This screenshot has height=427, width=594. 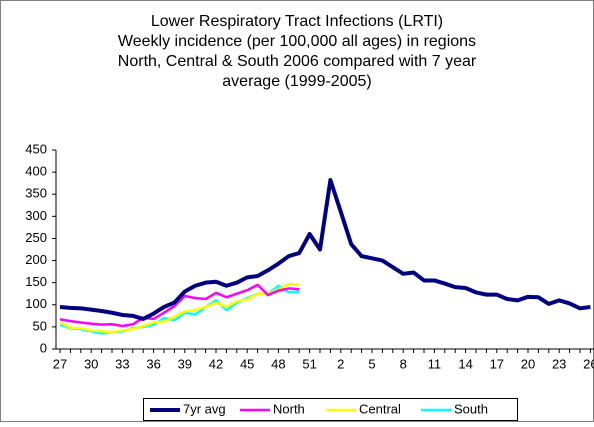 What do you see at coordinates (36, 237) in the screenshot?
I see `y-tick-label: 250` at bounding box center [36, 237].